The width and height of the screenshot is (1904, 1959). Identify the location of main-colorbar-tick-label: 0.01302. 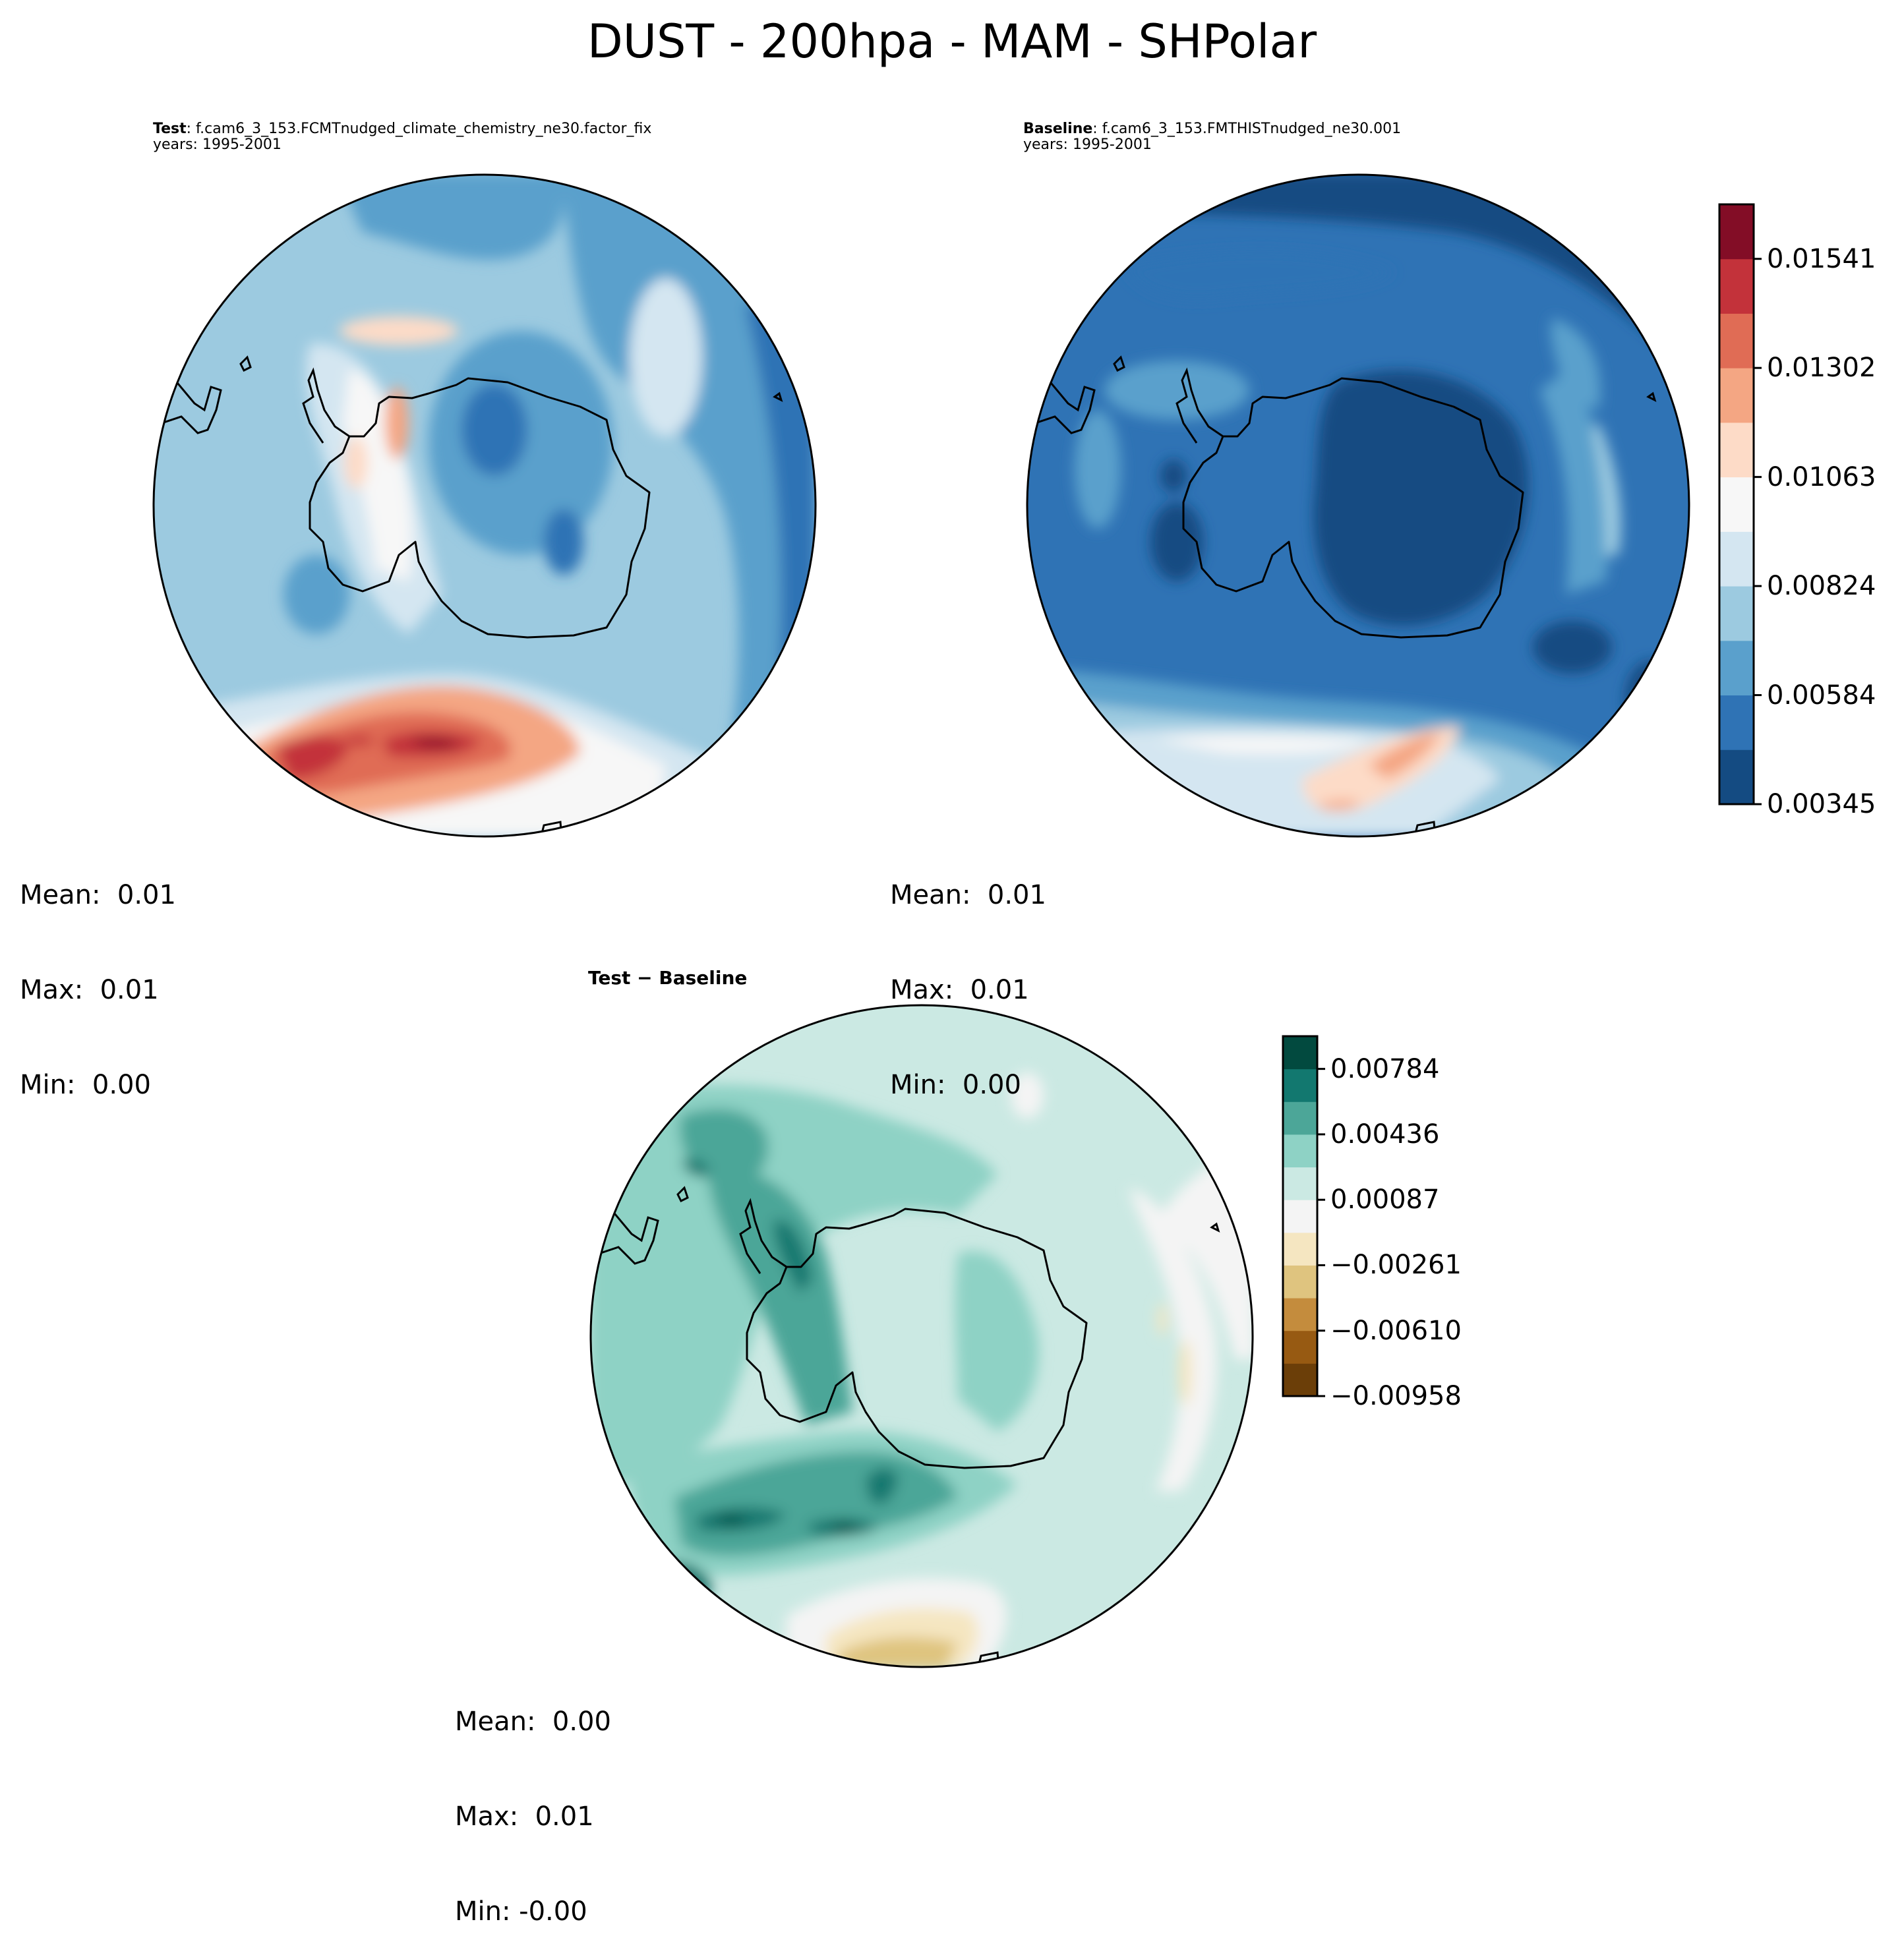
(1821, 368).